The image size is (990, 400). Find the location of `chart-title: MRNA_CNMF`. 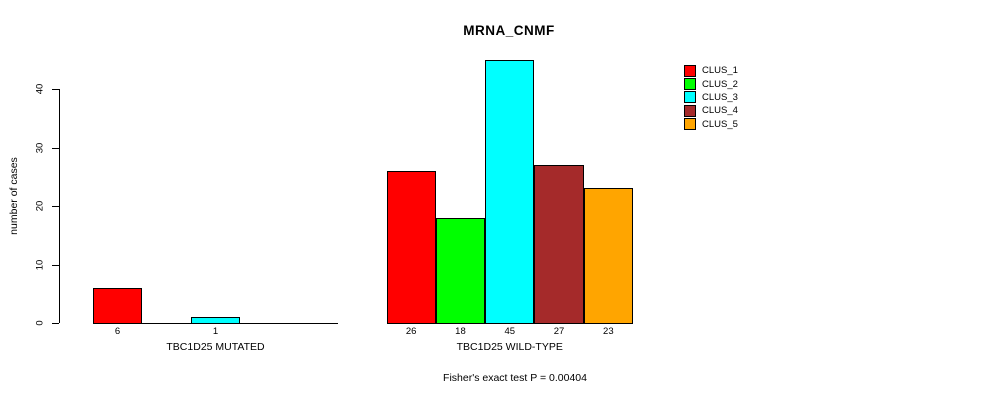

chart-title: MRNA_CNMF is located at coordinates (509, 30).